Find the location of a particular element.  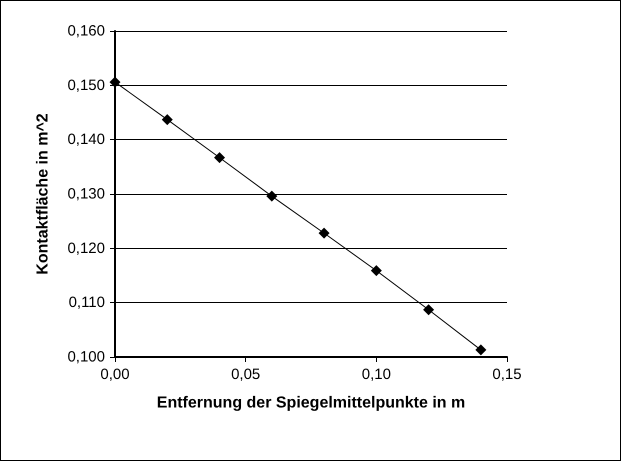

y-tick-label: 0,120 is located at coordinates (86, 248).